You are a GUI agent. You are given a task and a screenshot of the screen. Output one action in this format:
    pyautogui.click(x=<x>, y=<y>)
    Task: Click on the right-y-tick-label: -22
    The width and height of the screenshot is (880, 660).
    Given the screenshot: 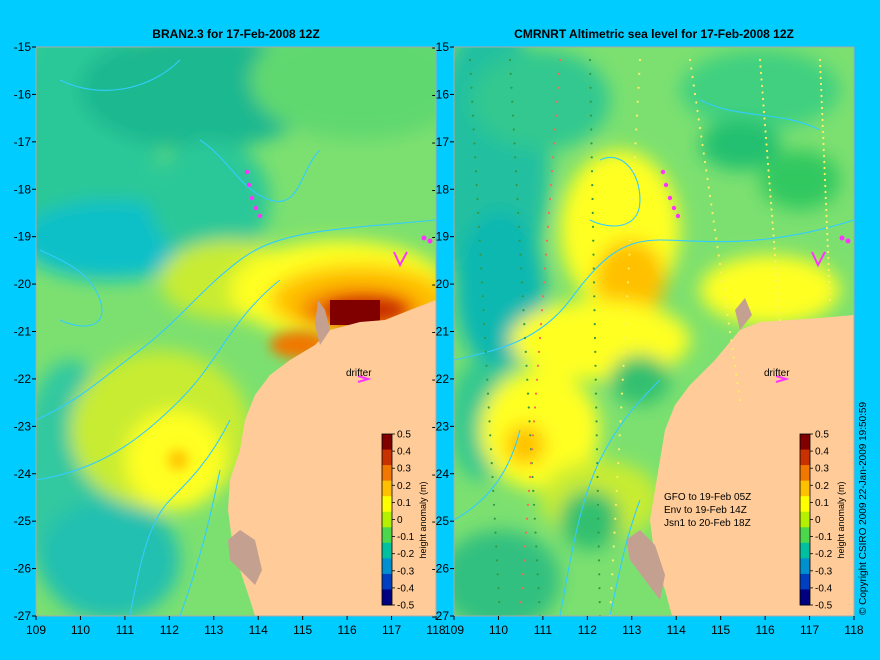 What is the action you would take?
    pyautogui.click(x=441, y=379)
    